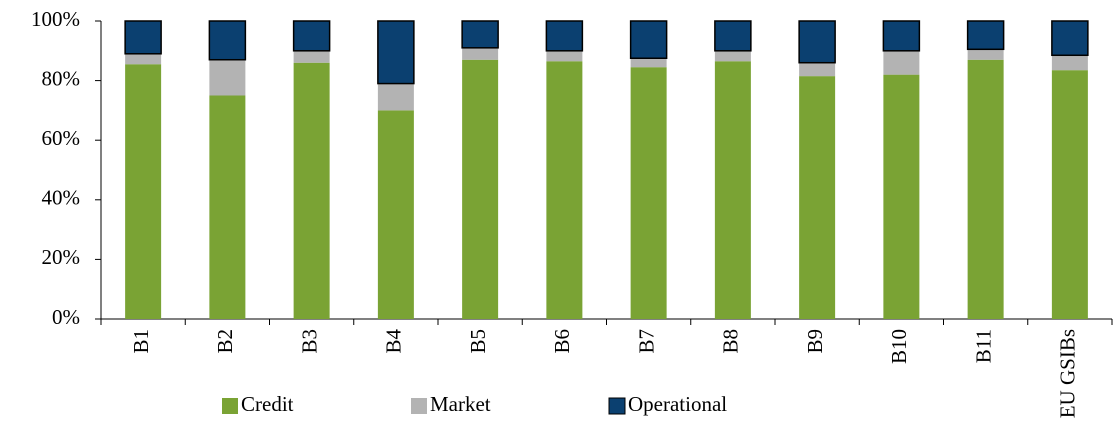  Describe the element at coordinates (61, 198) in the screenshot. I see `y-tick-label: 40%` at that location.